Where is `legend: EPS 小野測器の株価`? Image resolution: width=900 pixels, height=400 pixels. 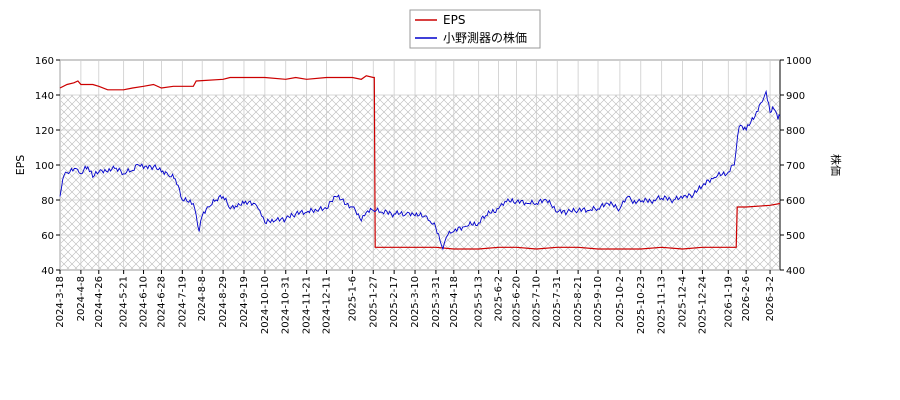 legend: EPS 小野測器の株価 is located at coordinates (475, 29).